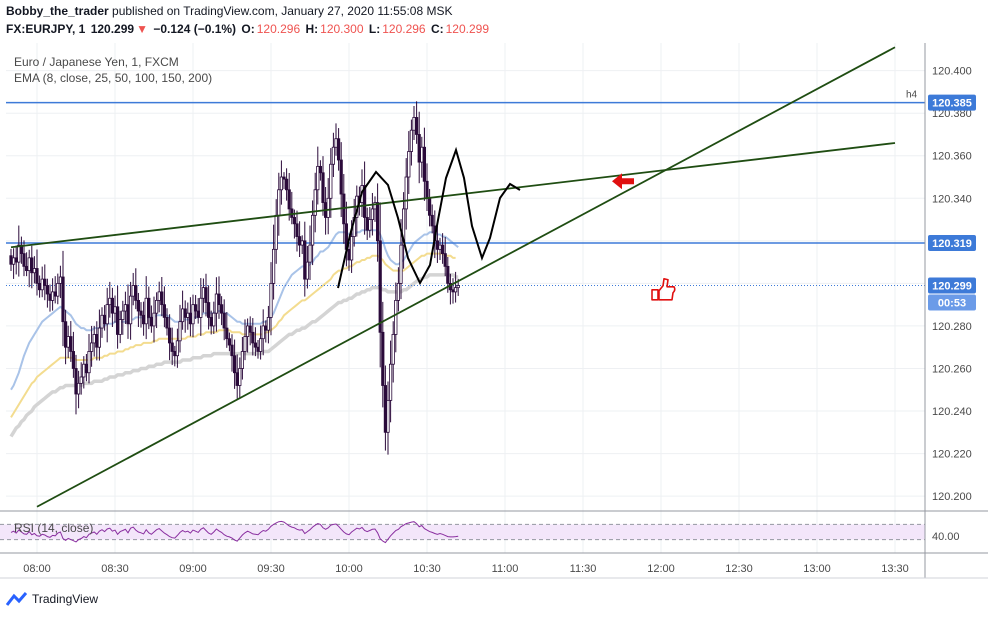 The height and width of the screenshot is (618, 988). I want to click on open-label: O:, so click(248, 29).